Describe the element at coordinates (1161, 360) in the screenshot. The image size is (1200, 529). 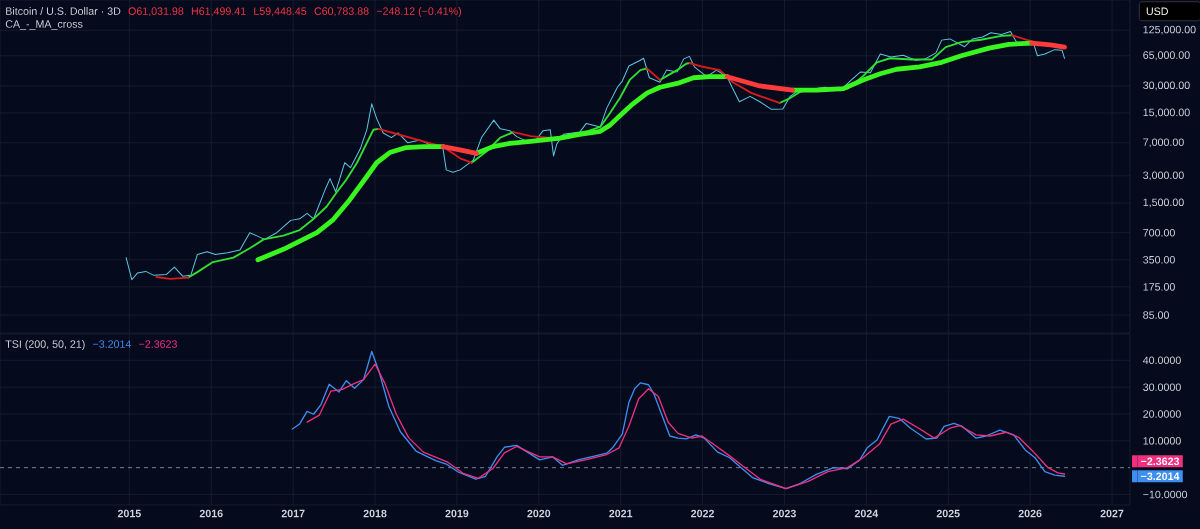
I see `y-tick-label: 40.0000` at that location.